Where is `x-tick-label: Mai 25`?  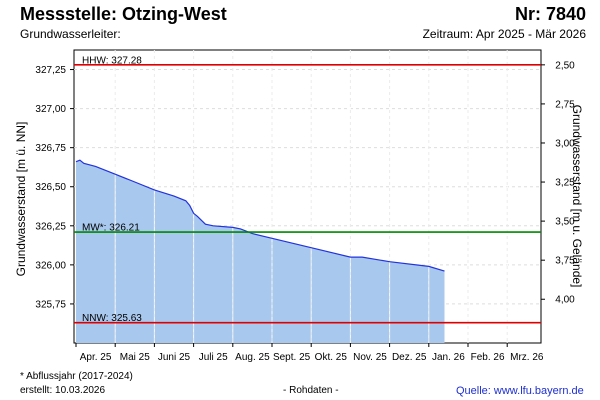 x-tick-label: Mai 25 is located at coordinates (135, 357).